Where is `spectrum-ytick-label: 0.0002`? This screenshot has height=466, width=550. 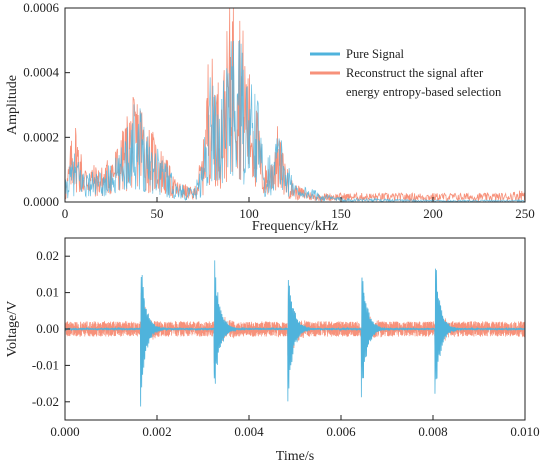 spectrum-ytick-label: 0.0002 is located at coordinates (41, 136).